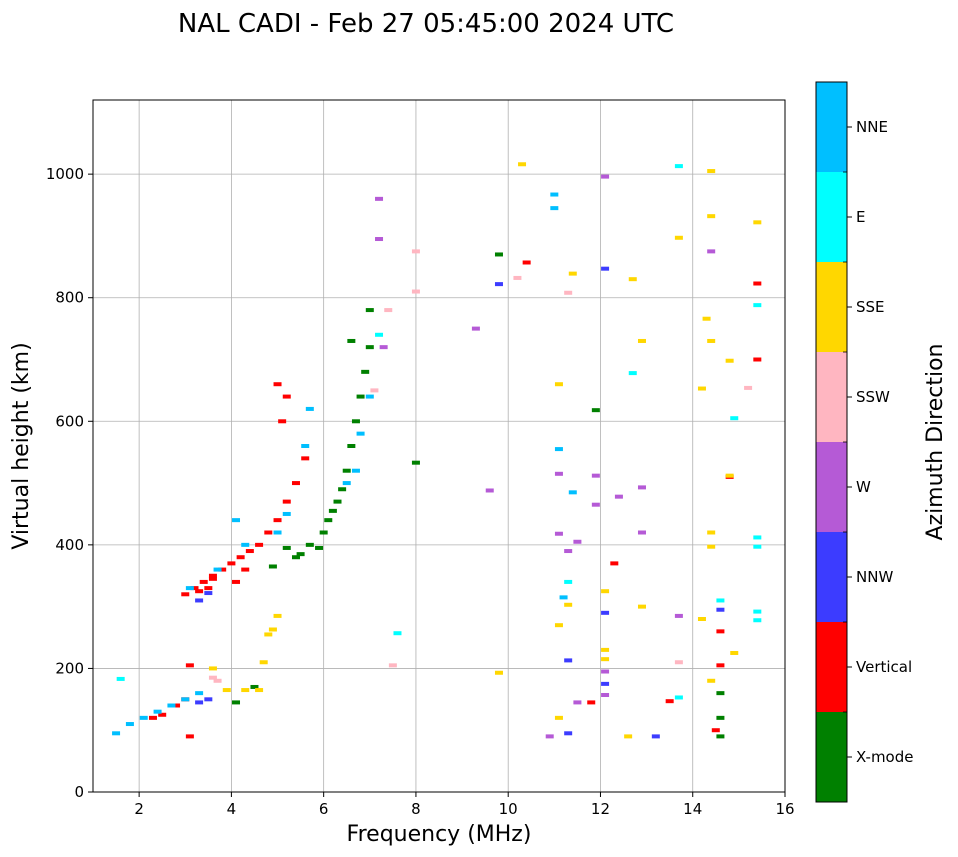  I want to click on x-tick-label: 4, so click(232, 809).